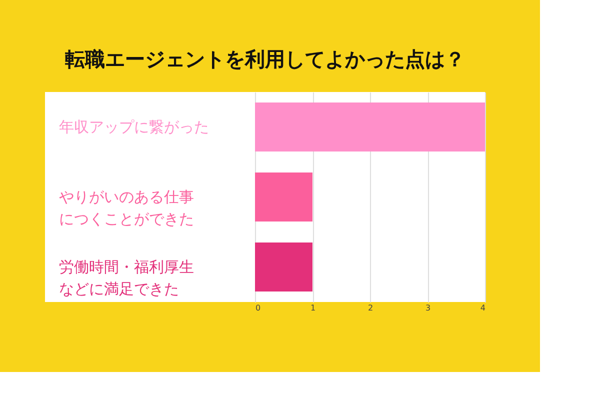  I want to click on x-tick-label: 1, so click(313, 308).